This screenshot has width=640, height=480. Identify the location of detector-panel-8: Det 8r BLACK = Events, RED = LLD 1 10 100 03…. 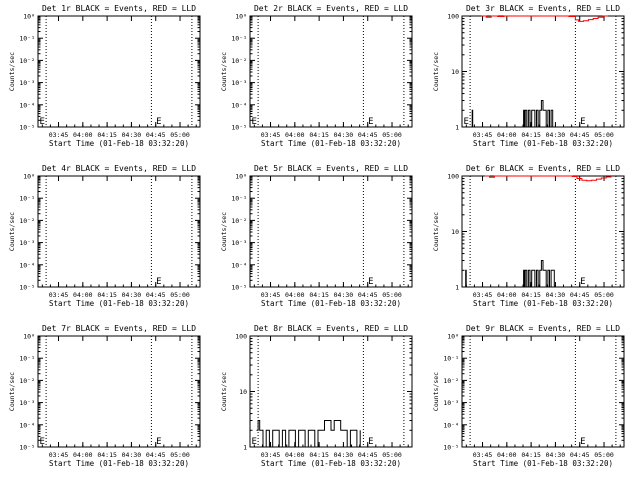
(316, 396).